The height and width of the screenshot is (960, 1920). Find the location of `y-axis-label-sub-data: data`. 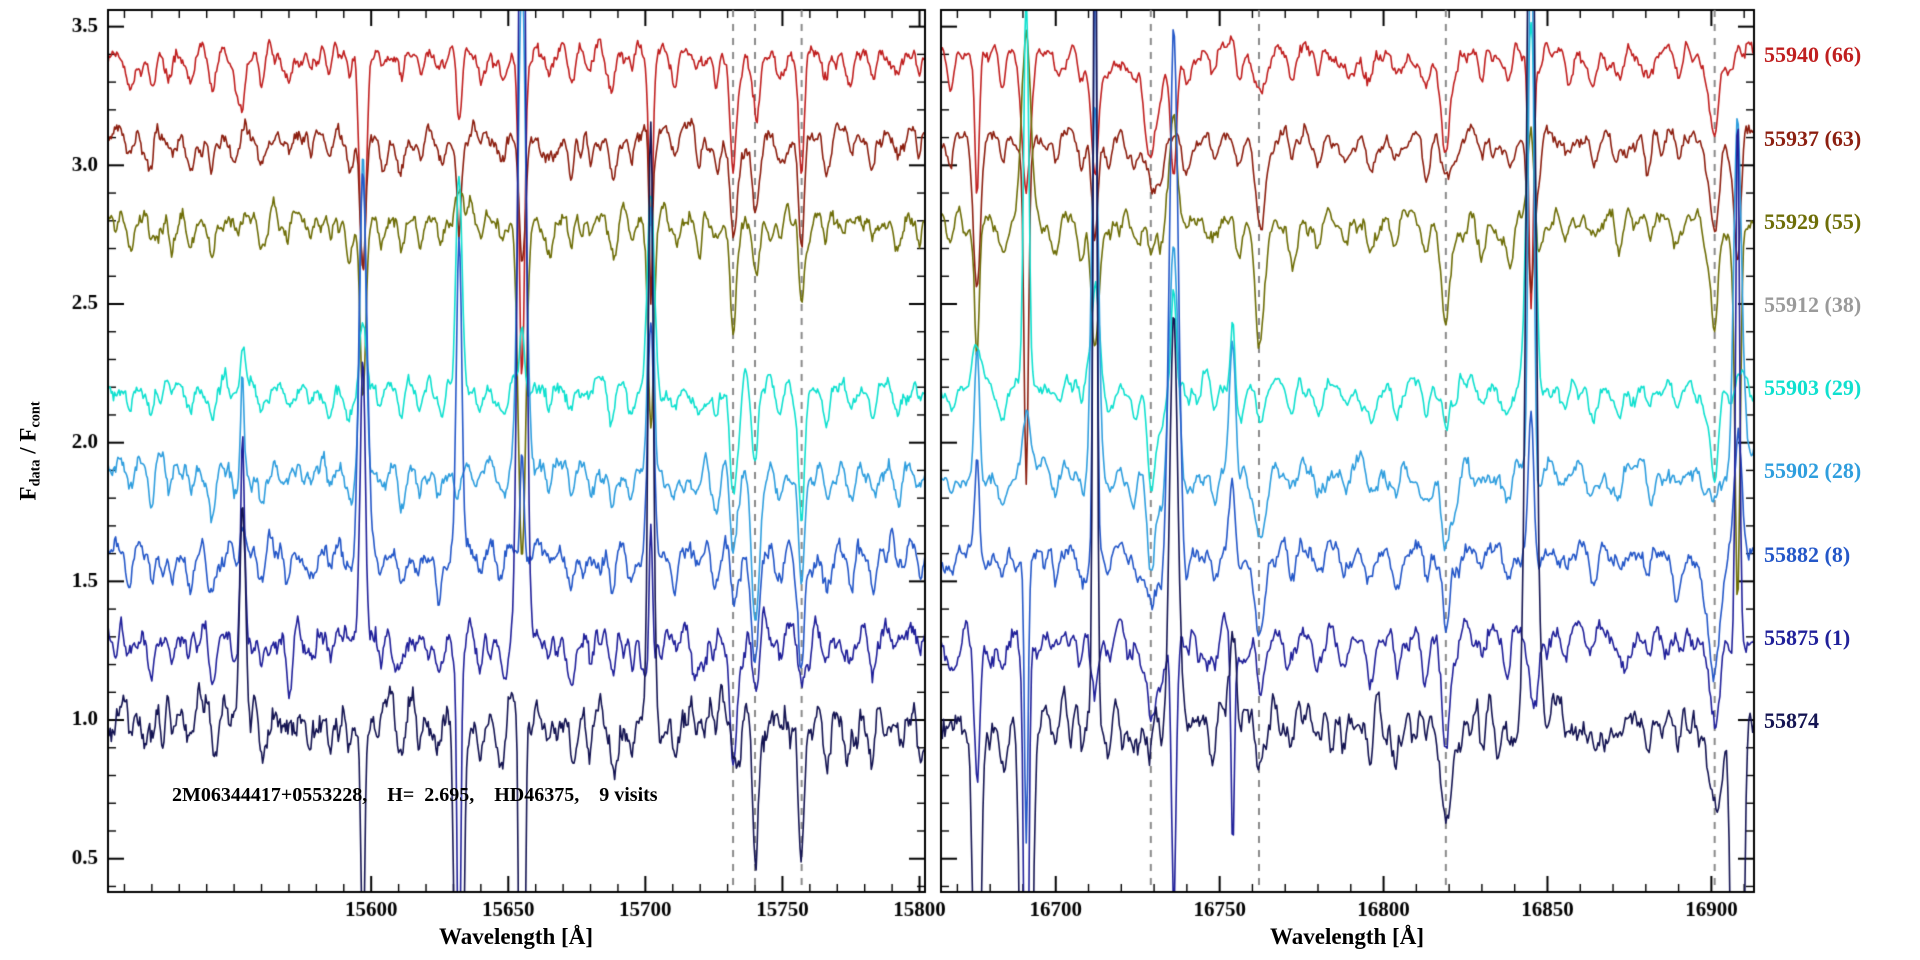

y-axis-label-sub-data: data is located at coordinates (35, 473).